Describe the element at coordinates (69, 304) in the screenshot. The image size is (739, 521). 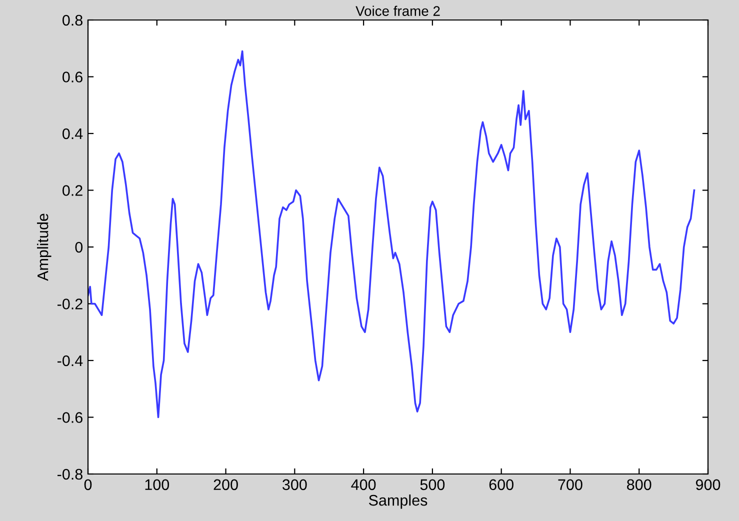
I see `y-tick-label: -0.2` at that location.